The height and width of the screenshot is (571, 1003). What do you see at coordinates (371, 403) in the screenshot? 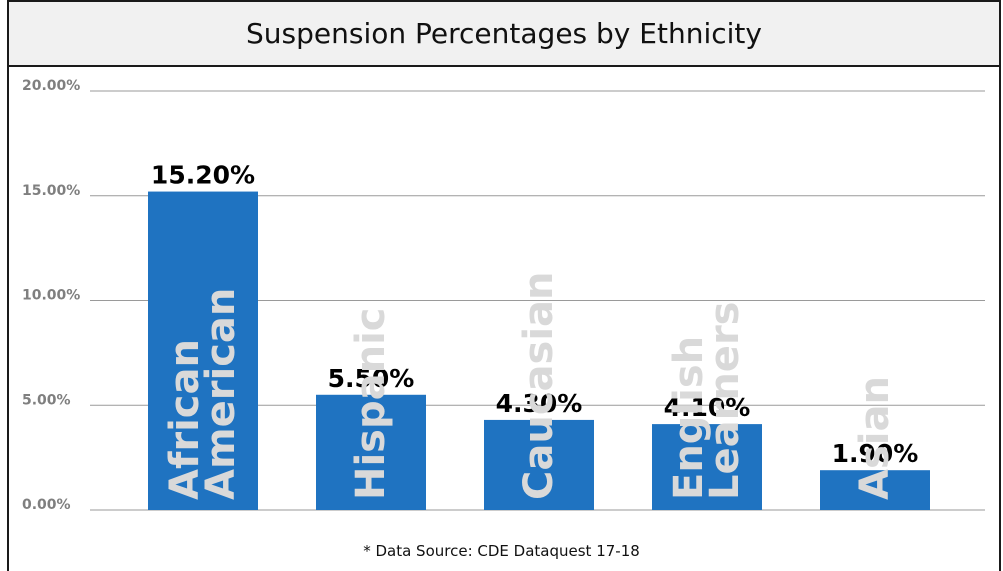
I see `category-label: Hispanic` at bounding box center [371, 403].